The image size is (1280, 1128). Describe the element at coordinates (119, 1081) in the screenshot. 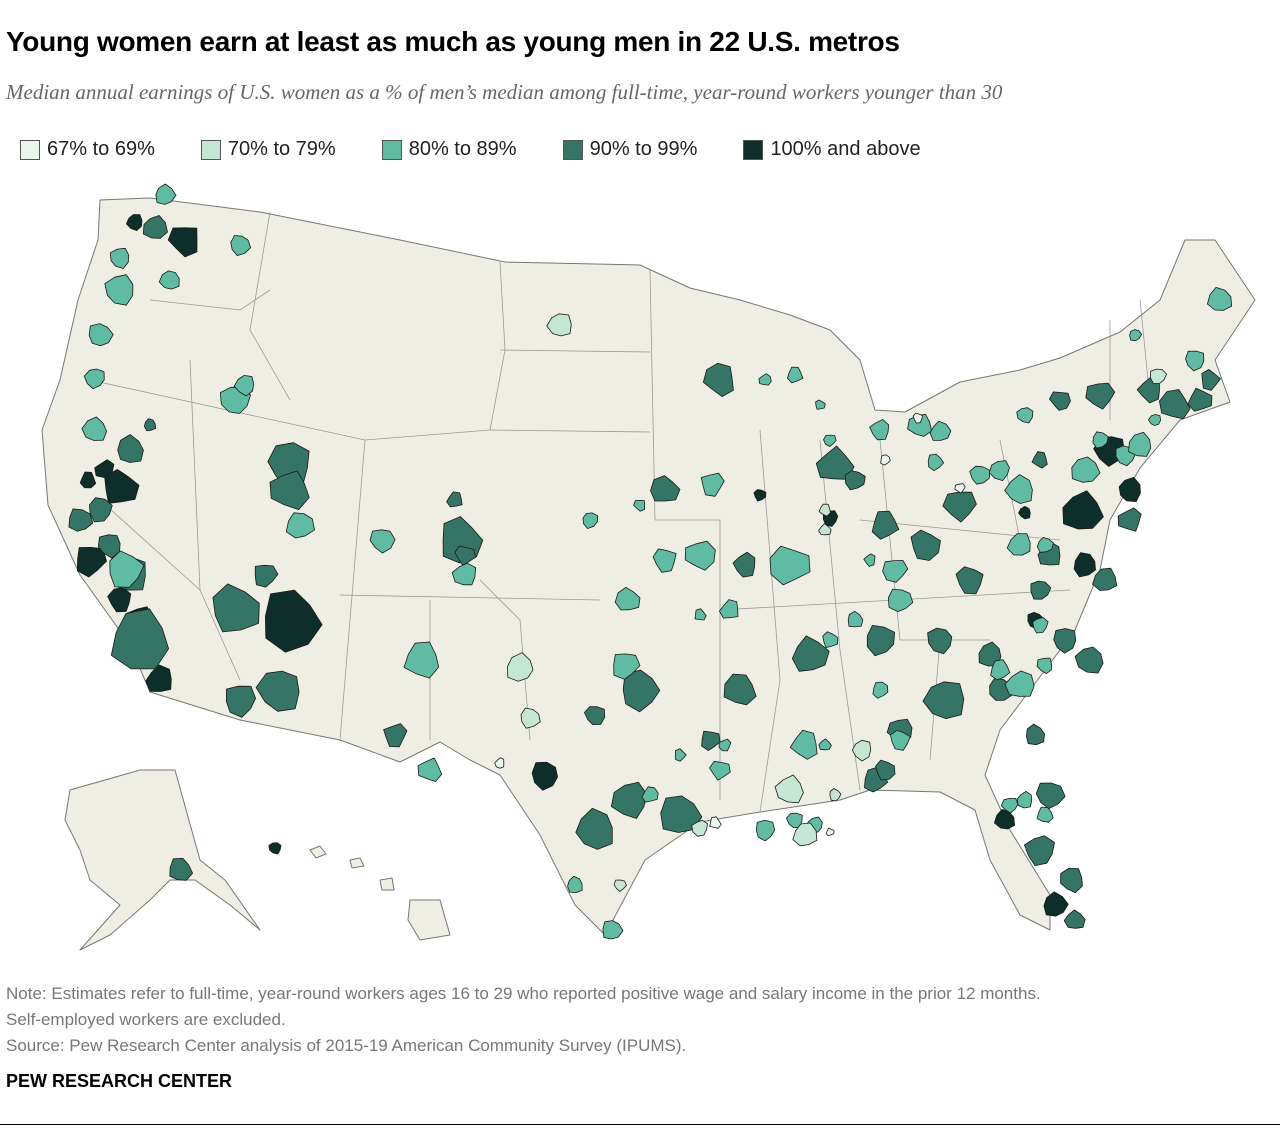

I see `footer-logo-text: PEW RESEARCH CENTER` at that location.